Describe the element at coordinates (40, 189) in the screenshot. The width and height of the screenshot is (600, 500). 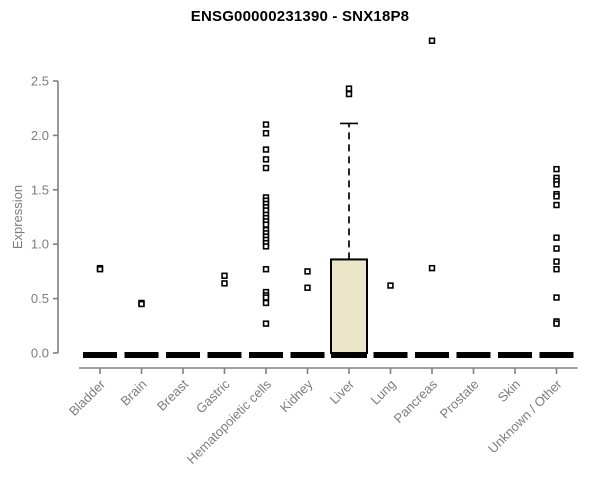
I see `y-tick-label: 1.5` at that location.